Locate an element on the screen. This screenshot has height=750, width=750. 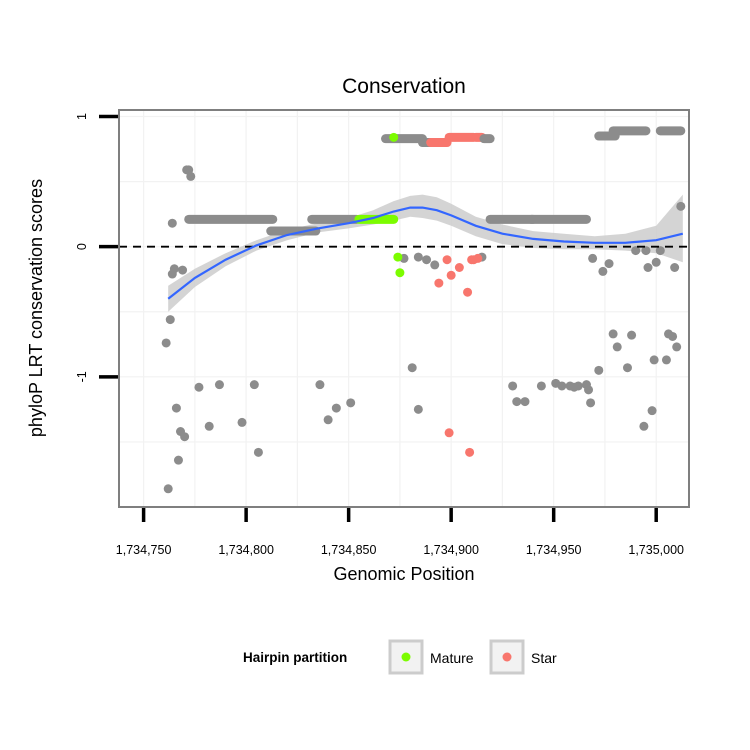
legend: Hairpin partition Mature Star is located at coordinates (400, 657).